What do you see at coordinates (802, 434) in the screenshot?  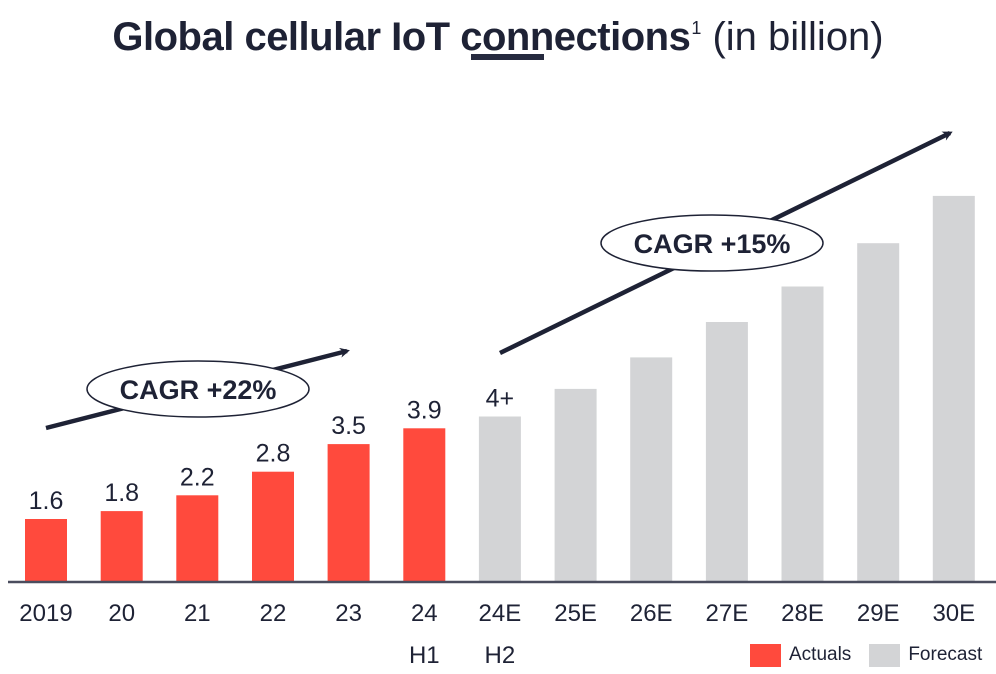 I see `bar-forecast-28e` at bounding box center [802, 434].